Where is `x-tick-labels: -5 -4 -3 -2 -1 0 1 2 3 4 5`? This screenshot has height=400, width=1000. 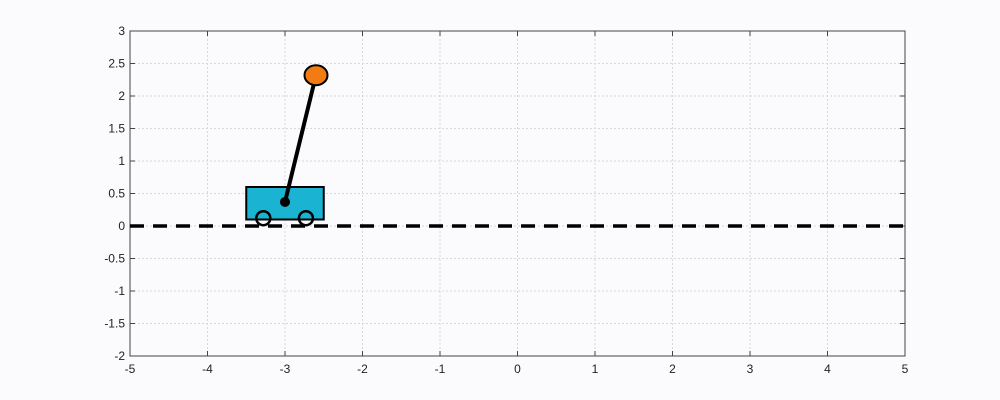 x-tick-labels: -5 -4 -3 -2 -1 0 1 2 3 4 5 is located at coordinates (517, 369).